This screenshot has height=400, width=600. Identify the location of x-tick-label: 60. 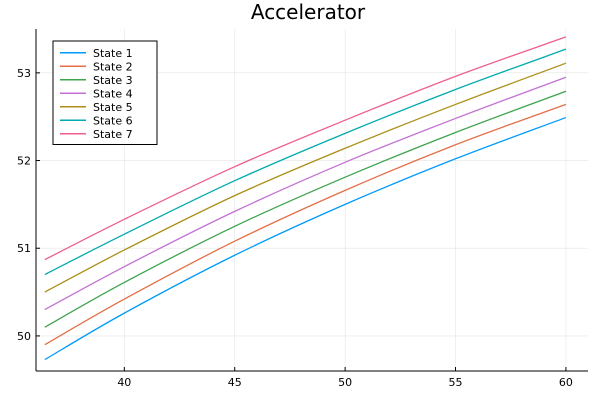
(566, 382).